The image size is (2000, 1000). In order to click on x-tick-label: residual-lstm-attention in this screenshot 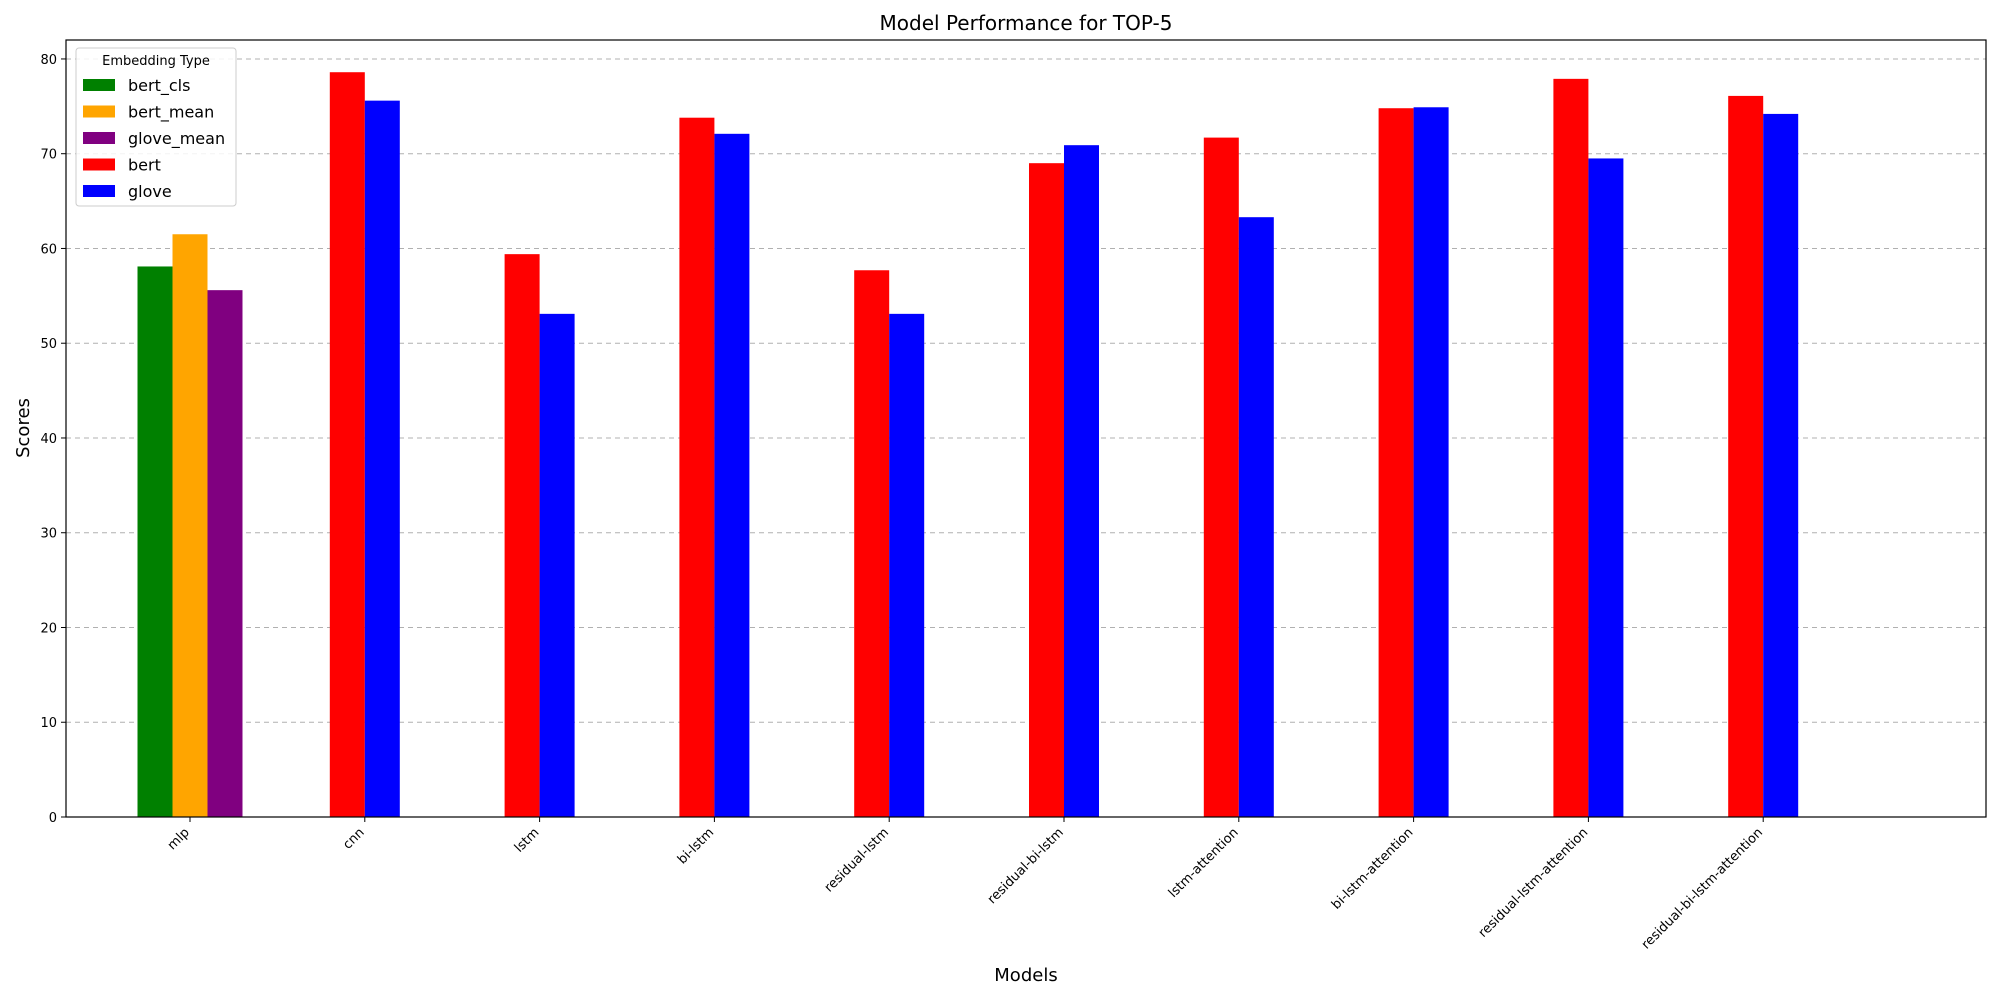, I will do `click(1534, 883)`.